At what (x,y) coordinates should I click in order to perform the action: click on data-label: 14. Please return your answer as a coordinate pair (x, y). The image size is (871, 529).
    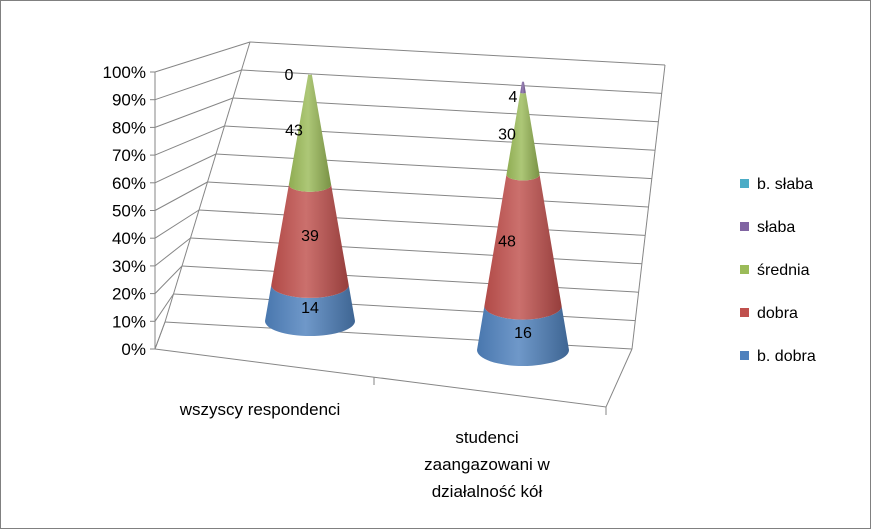
    Looking at the image, I should click on (310, 308).